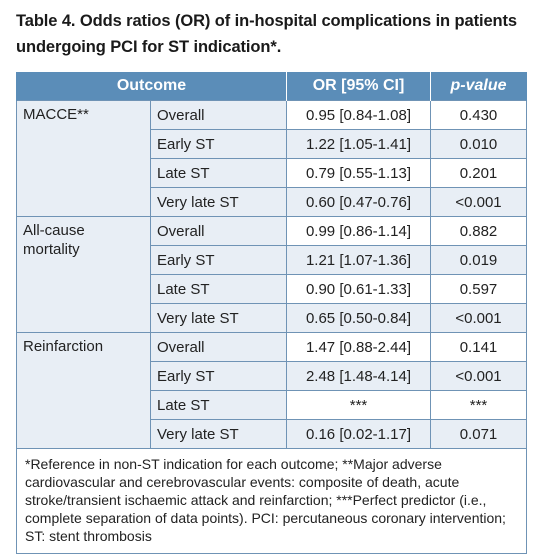  I want to click on or-cell: 0.60 [0.47-0.76], so click(358, 202).